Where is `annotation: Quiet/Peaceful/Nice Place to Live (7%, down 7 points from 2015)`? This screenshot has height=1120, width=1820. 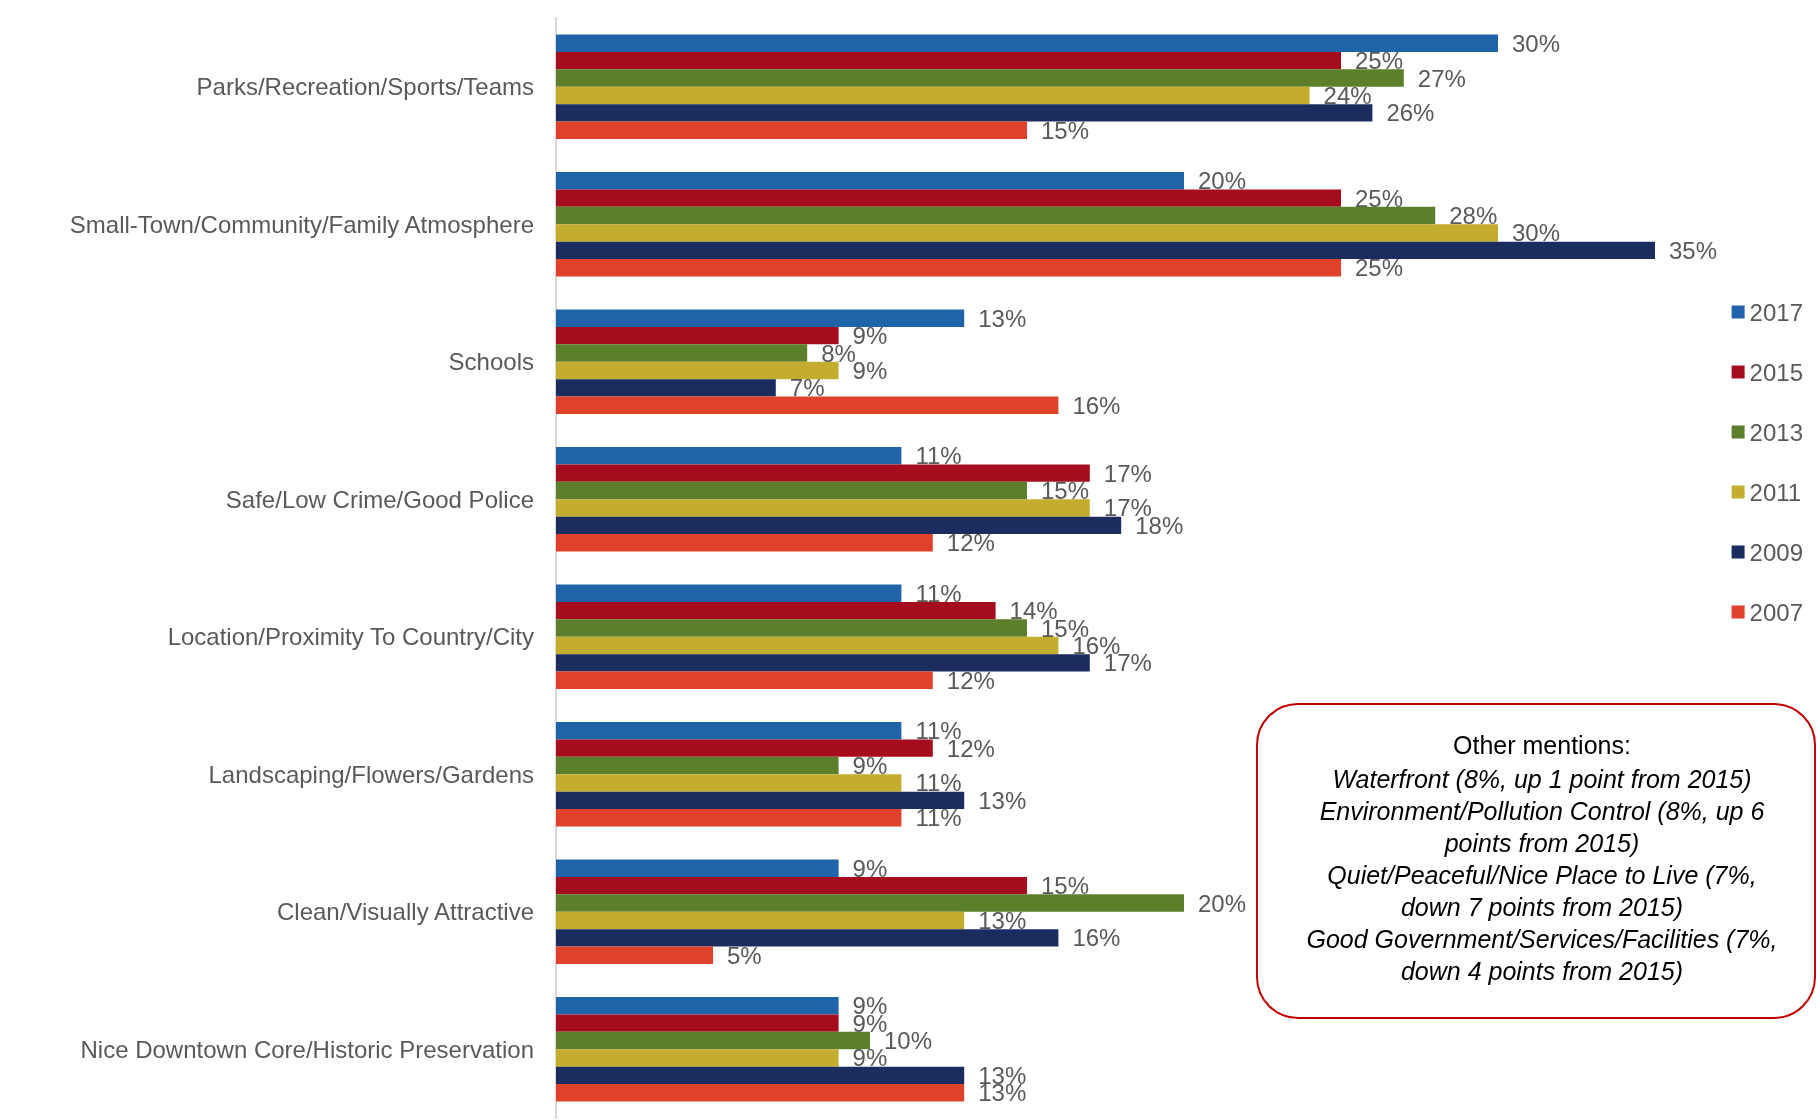 annotation: Quiet/Peaceful/Nice Place to Live (7%, down 7 points from 2015) is located at coordinates (1542, 891).